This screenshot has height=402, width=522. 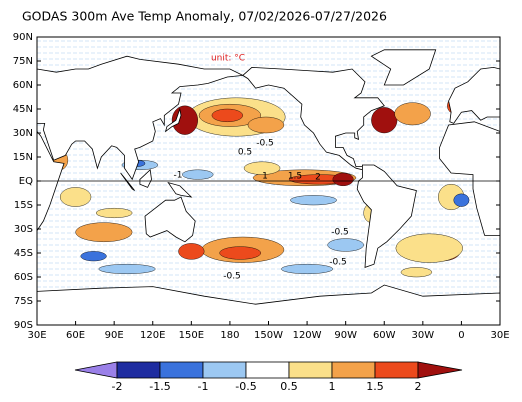 What do you see at coordinates (117, 386) in the screenshot?
I see `colorbar-label: -2` at bounding box center [117, 386].